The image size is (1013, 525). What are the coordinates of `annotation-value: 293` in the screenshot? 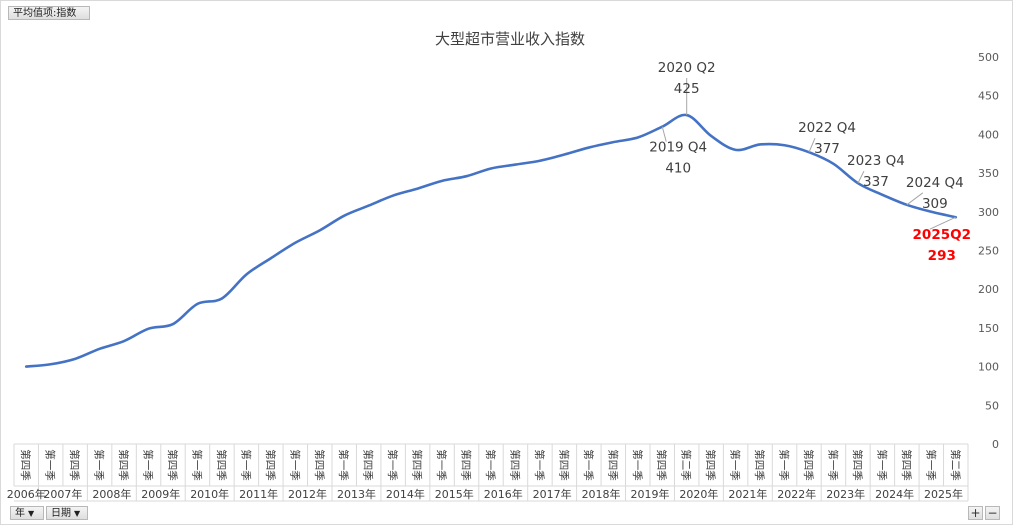 It's located at (942, 256).